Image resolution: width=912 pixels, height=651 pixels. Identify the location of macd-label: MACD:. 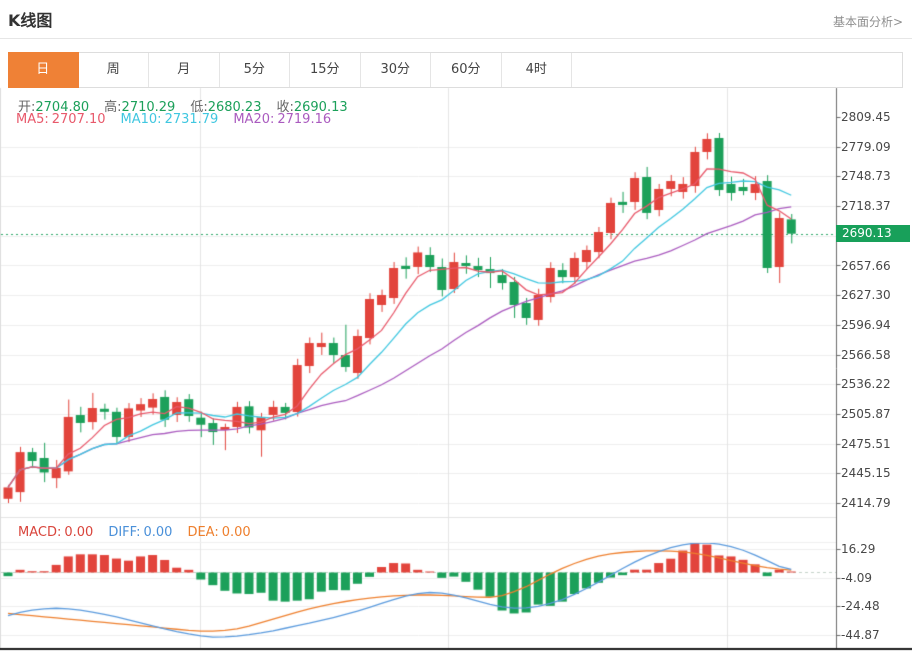
(40, 532).